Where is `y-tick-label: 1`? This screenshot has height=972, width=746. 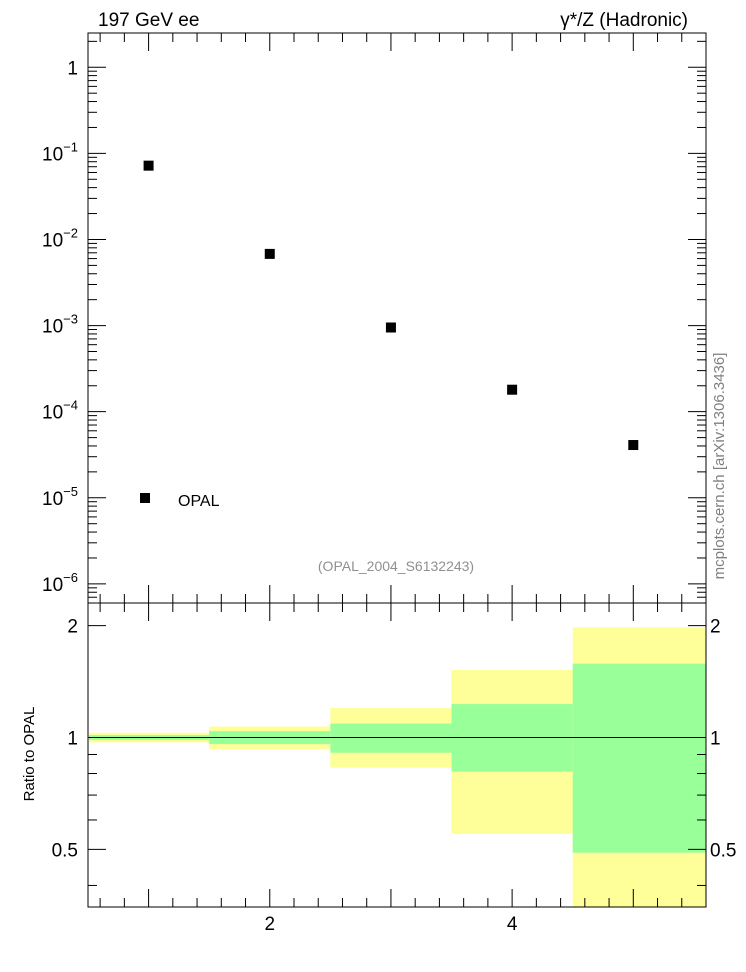 y-tick-label: 1 is located at coordinates (72, 68).